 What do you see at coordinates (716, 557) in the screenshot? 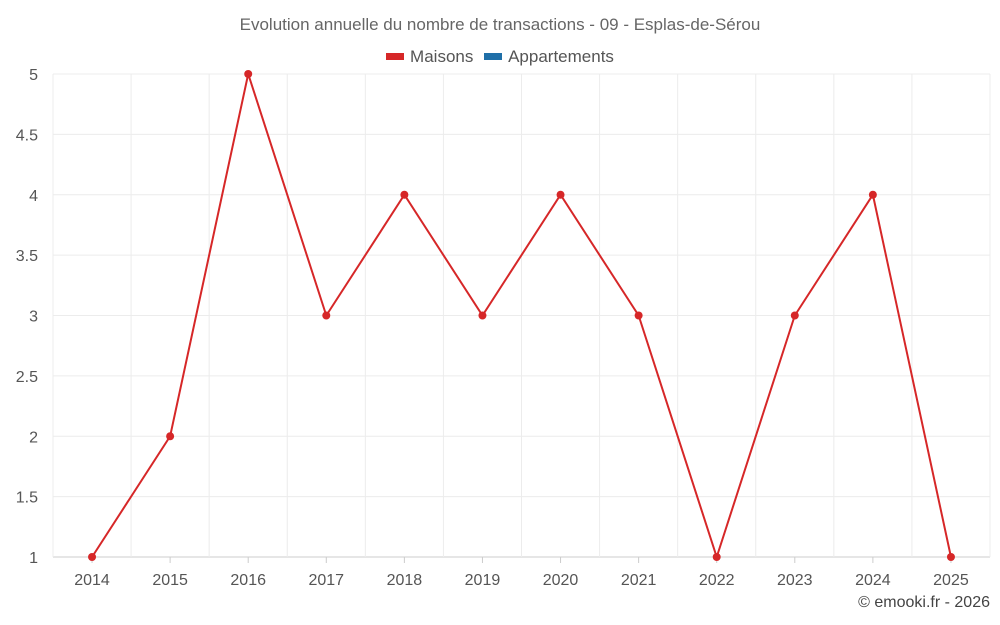
I see `data-point-2022` at bounding box center [716, 557].